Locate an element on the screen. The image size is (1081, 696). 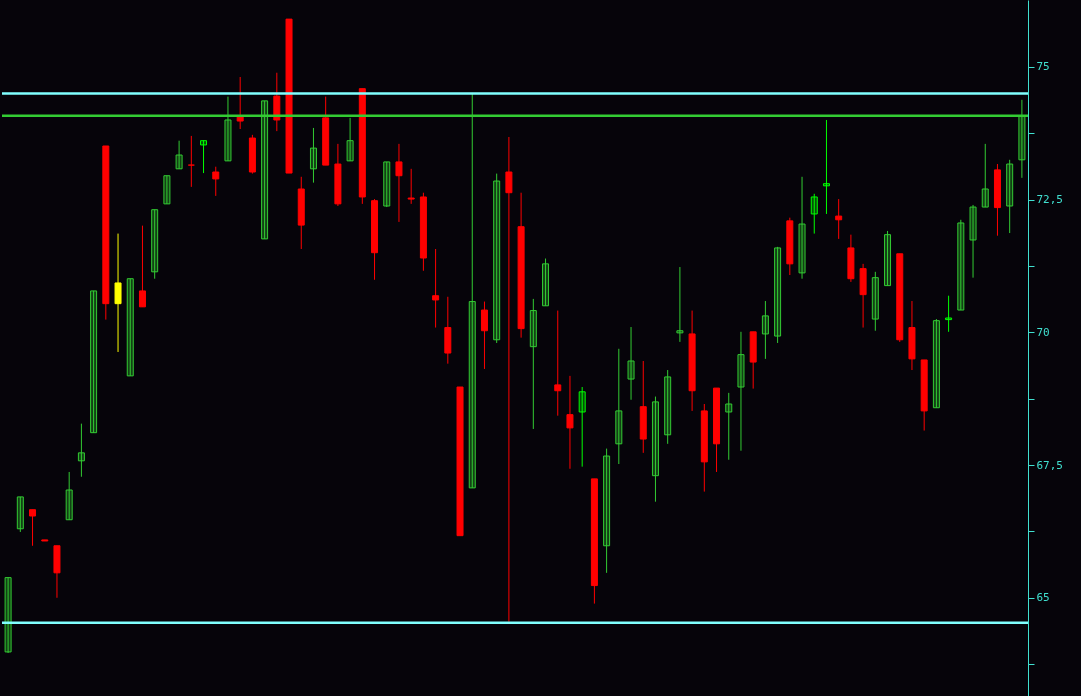
y-tick-label: 75 is located at coordinates (1043, 67).